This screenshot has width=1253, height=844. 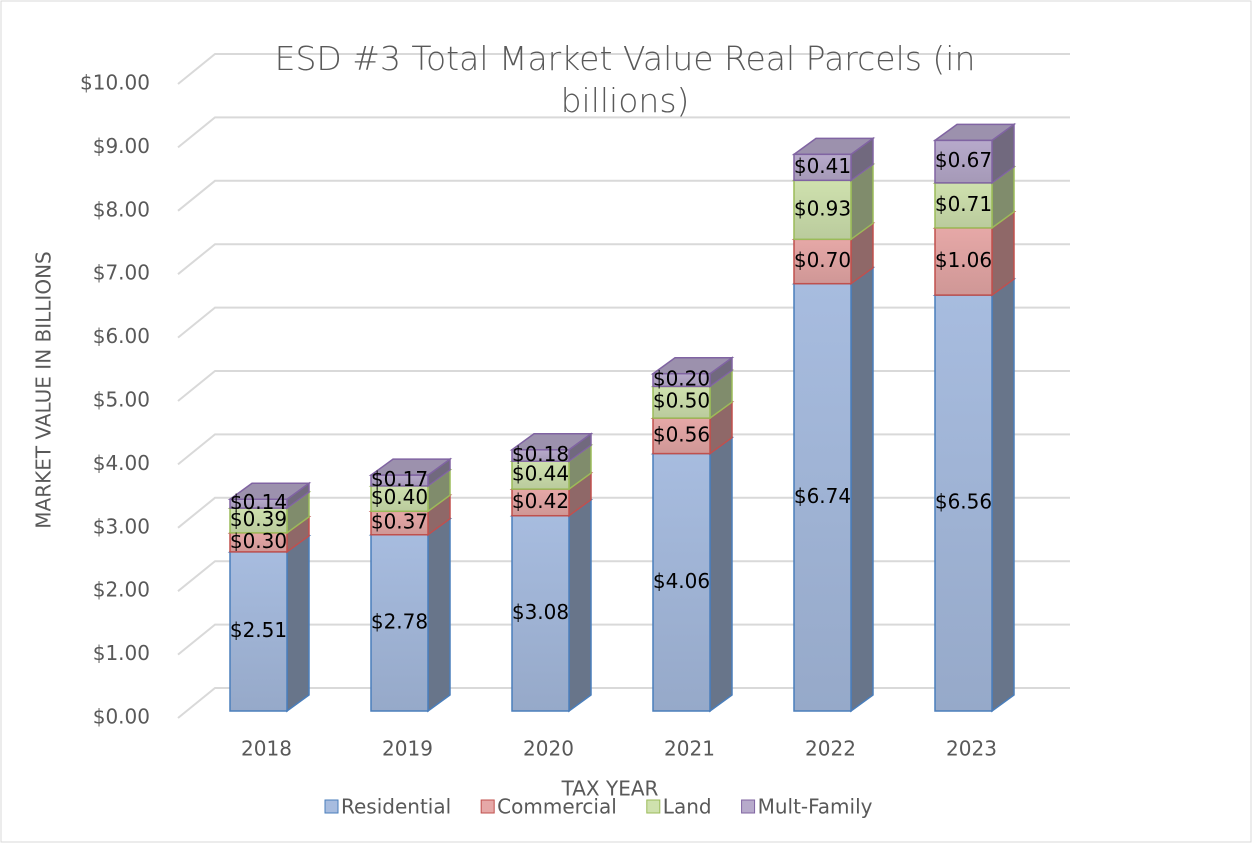 What do you see at coordinates (121, 273) in the screenshot?
I see `y-tick-label: $7.00` at bounding box center [121, 273].